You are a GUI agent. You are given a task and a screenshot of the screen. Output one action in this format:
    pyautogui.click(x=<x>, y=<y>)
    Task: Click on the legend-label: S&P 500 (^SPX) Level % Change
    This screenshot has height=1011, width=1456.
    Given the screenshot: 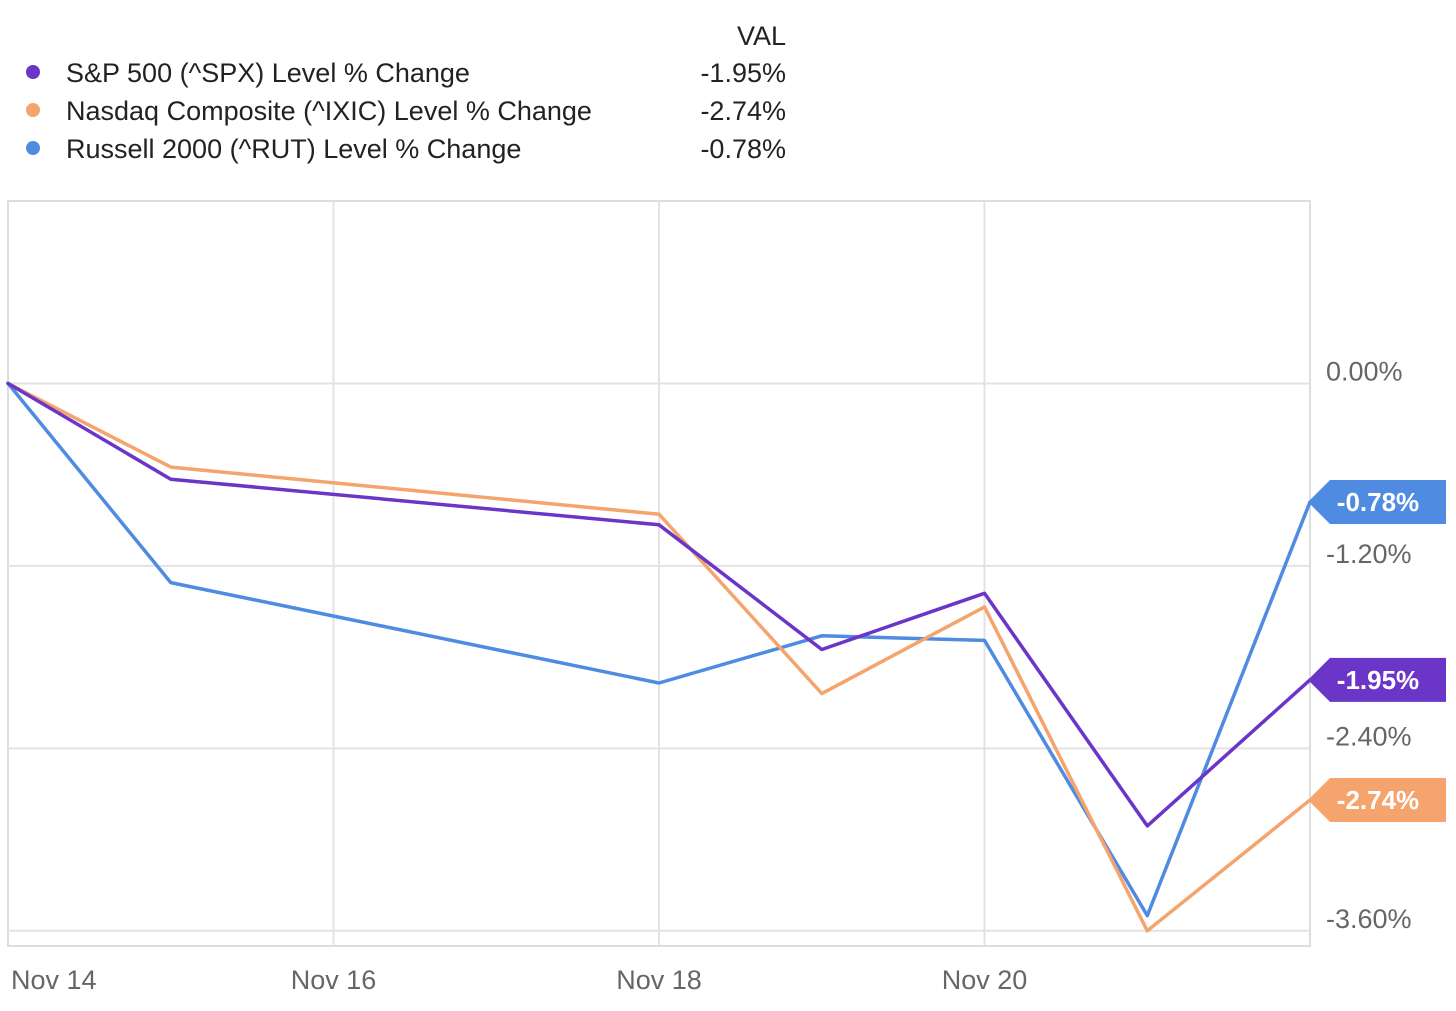 What is the action you would take?
    pyautogui.click(x=268, y=73)
    